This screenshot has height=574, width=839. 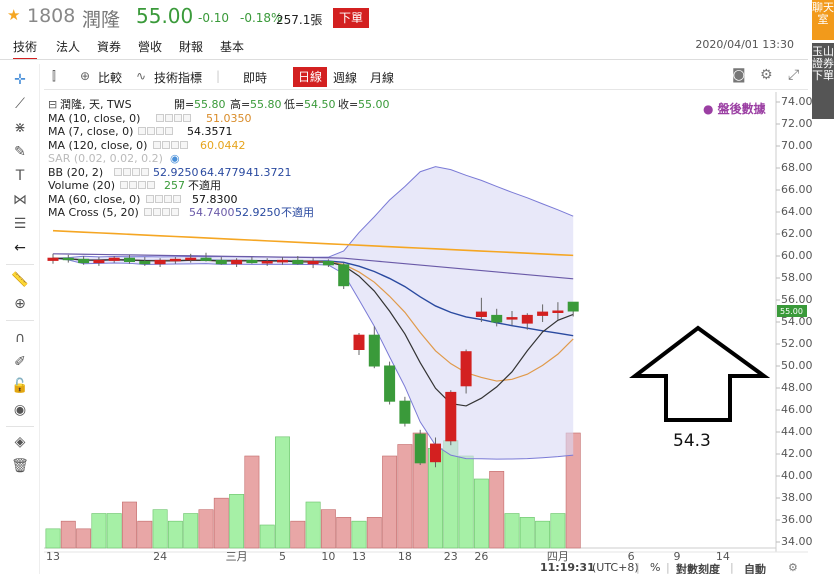 I want to click on price-tick-label: 34.00, so click(x=797, y=541).